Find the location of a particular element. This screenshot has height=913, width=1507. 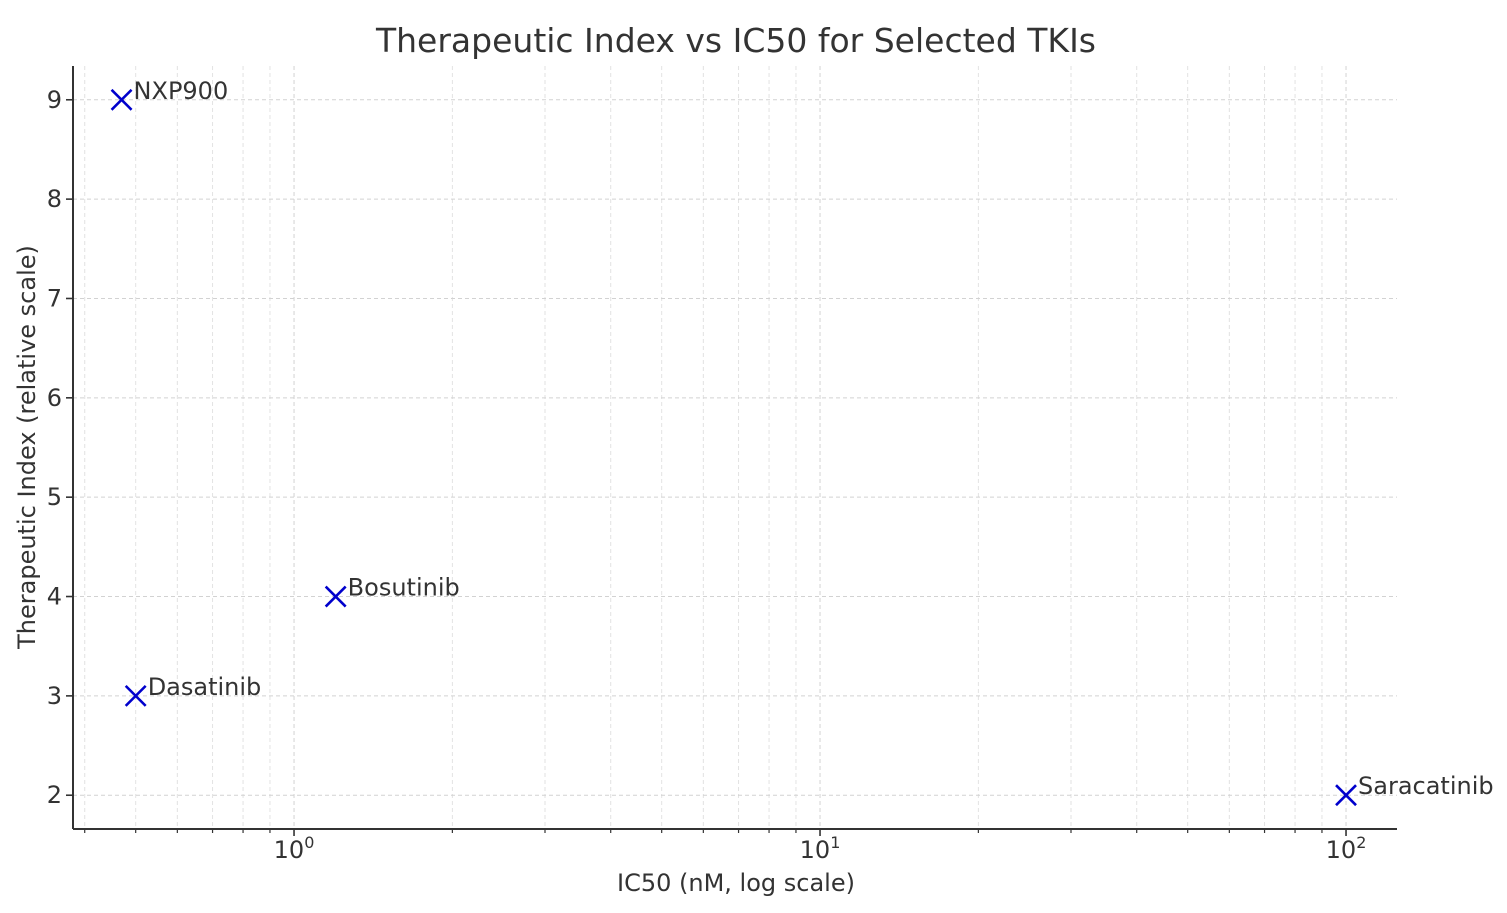

point-label: Dasatinib is located at coordinates (205, 687).